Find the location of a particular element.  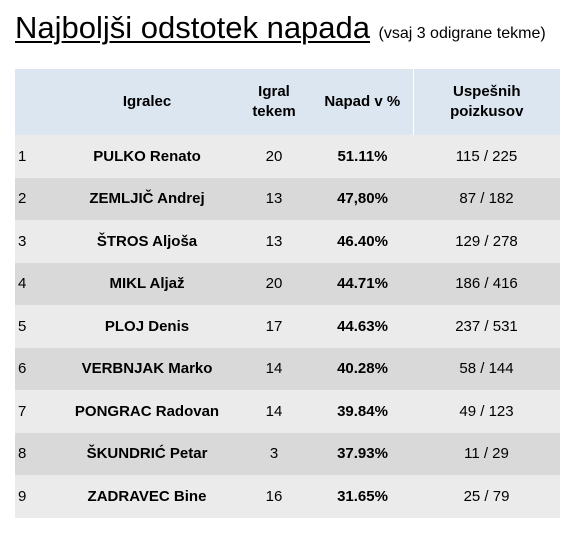

cell-player-name: VERBNJAK Marko is located at coordinates (147, 368).